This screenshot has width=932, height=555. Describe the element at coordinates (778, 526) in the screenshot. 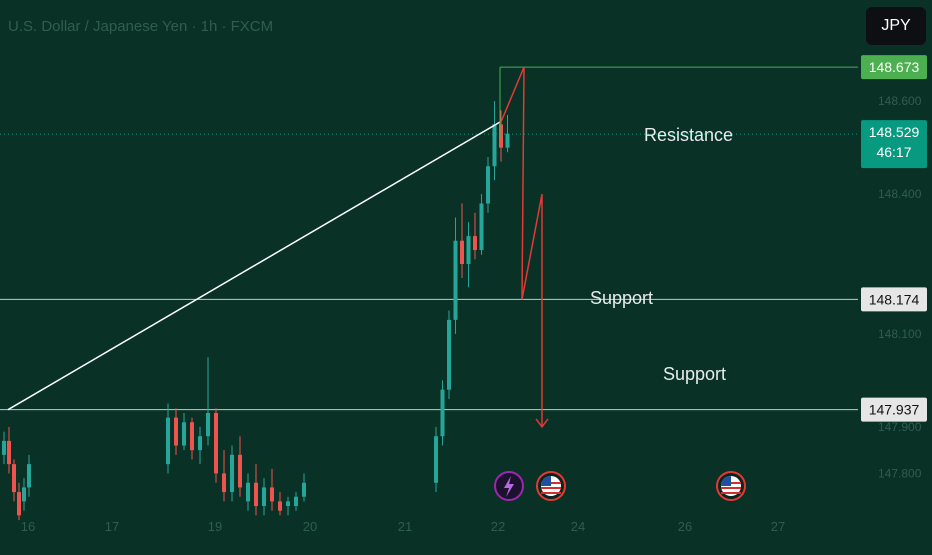

I see `x-tick-label: 27` at that location.